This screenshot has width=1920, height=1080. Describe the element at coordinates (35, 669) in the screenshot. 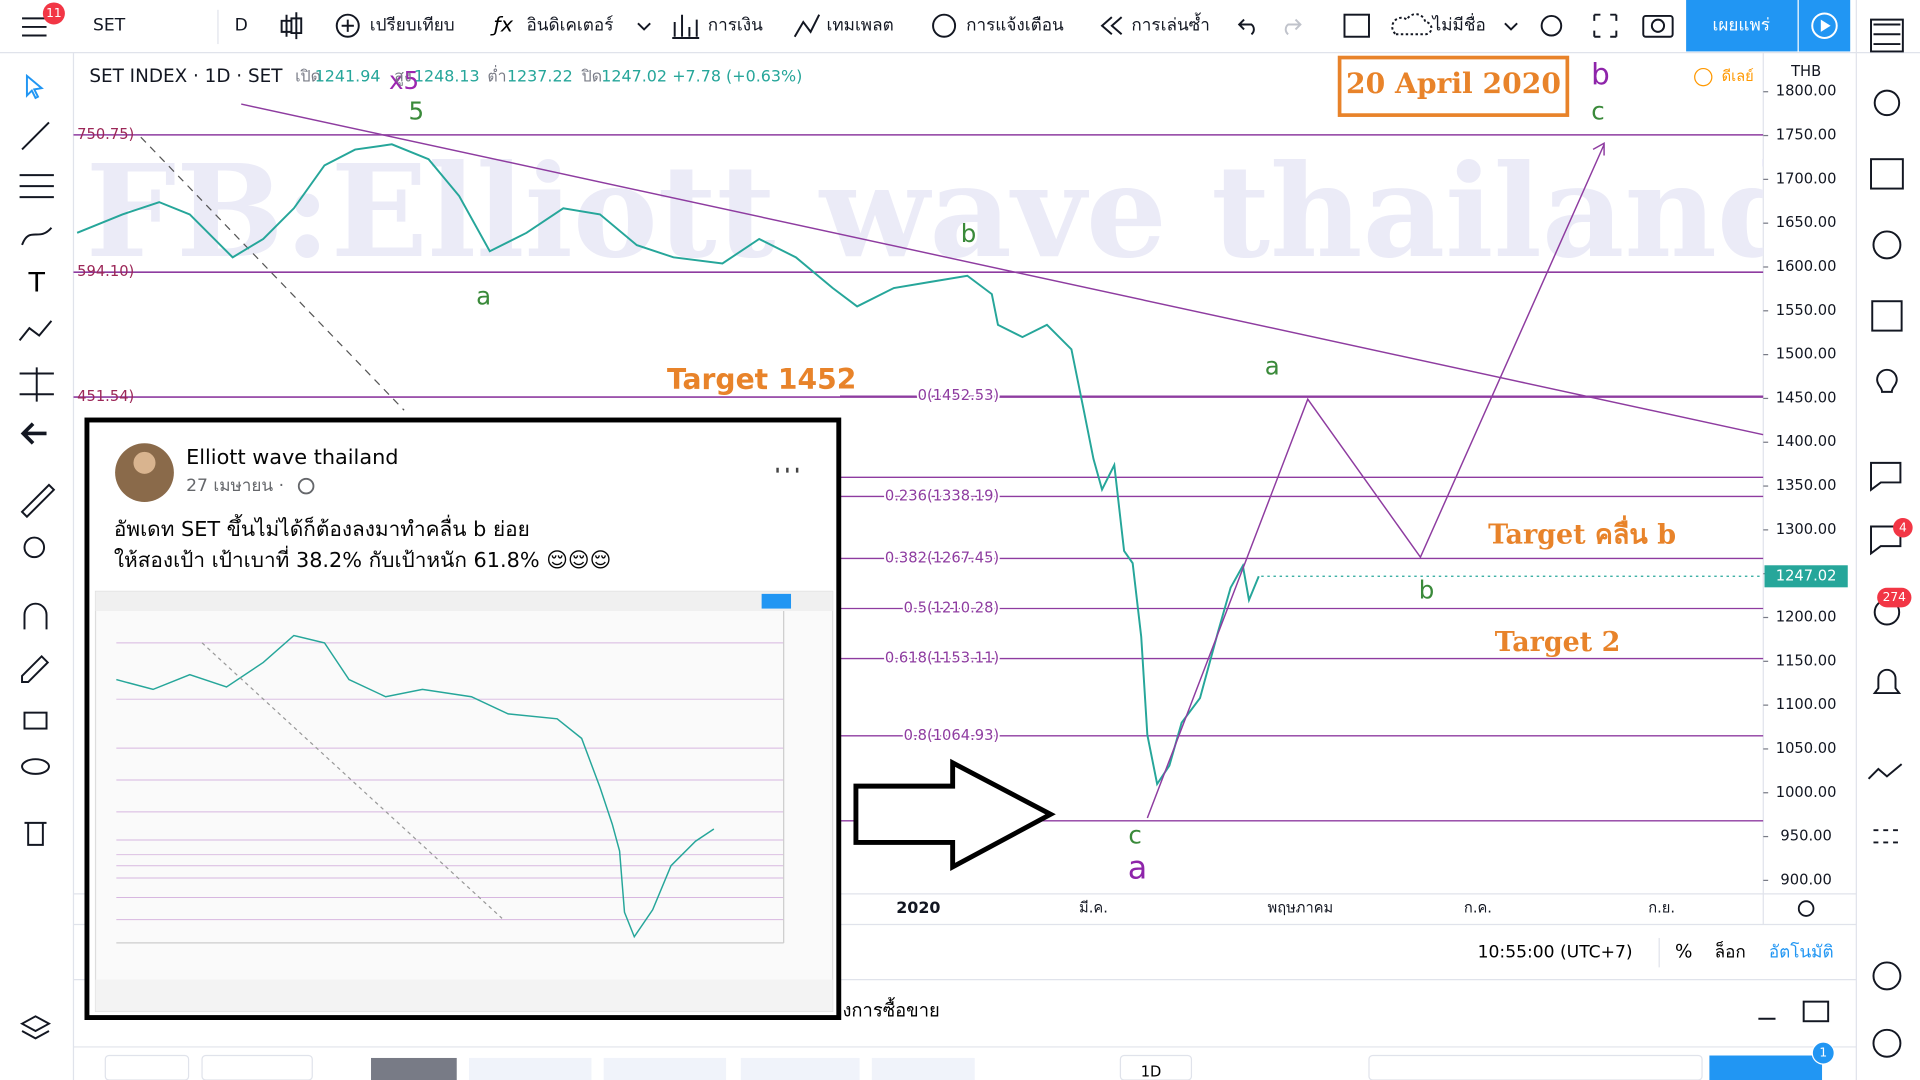

I see `draw-mode-tool` at that location.